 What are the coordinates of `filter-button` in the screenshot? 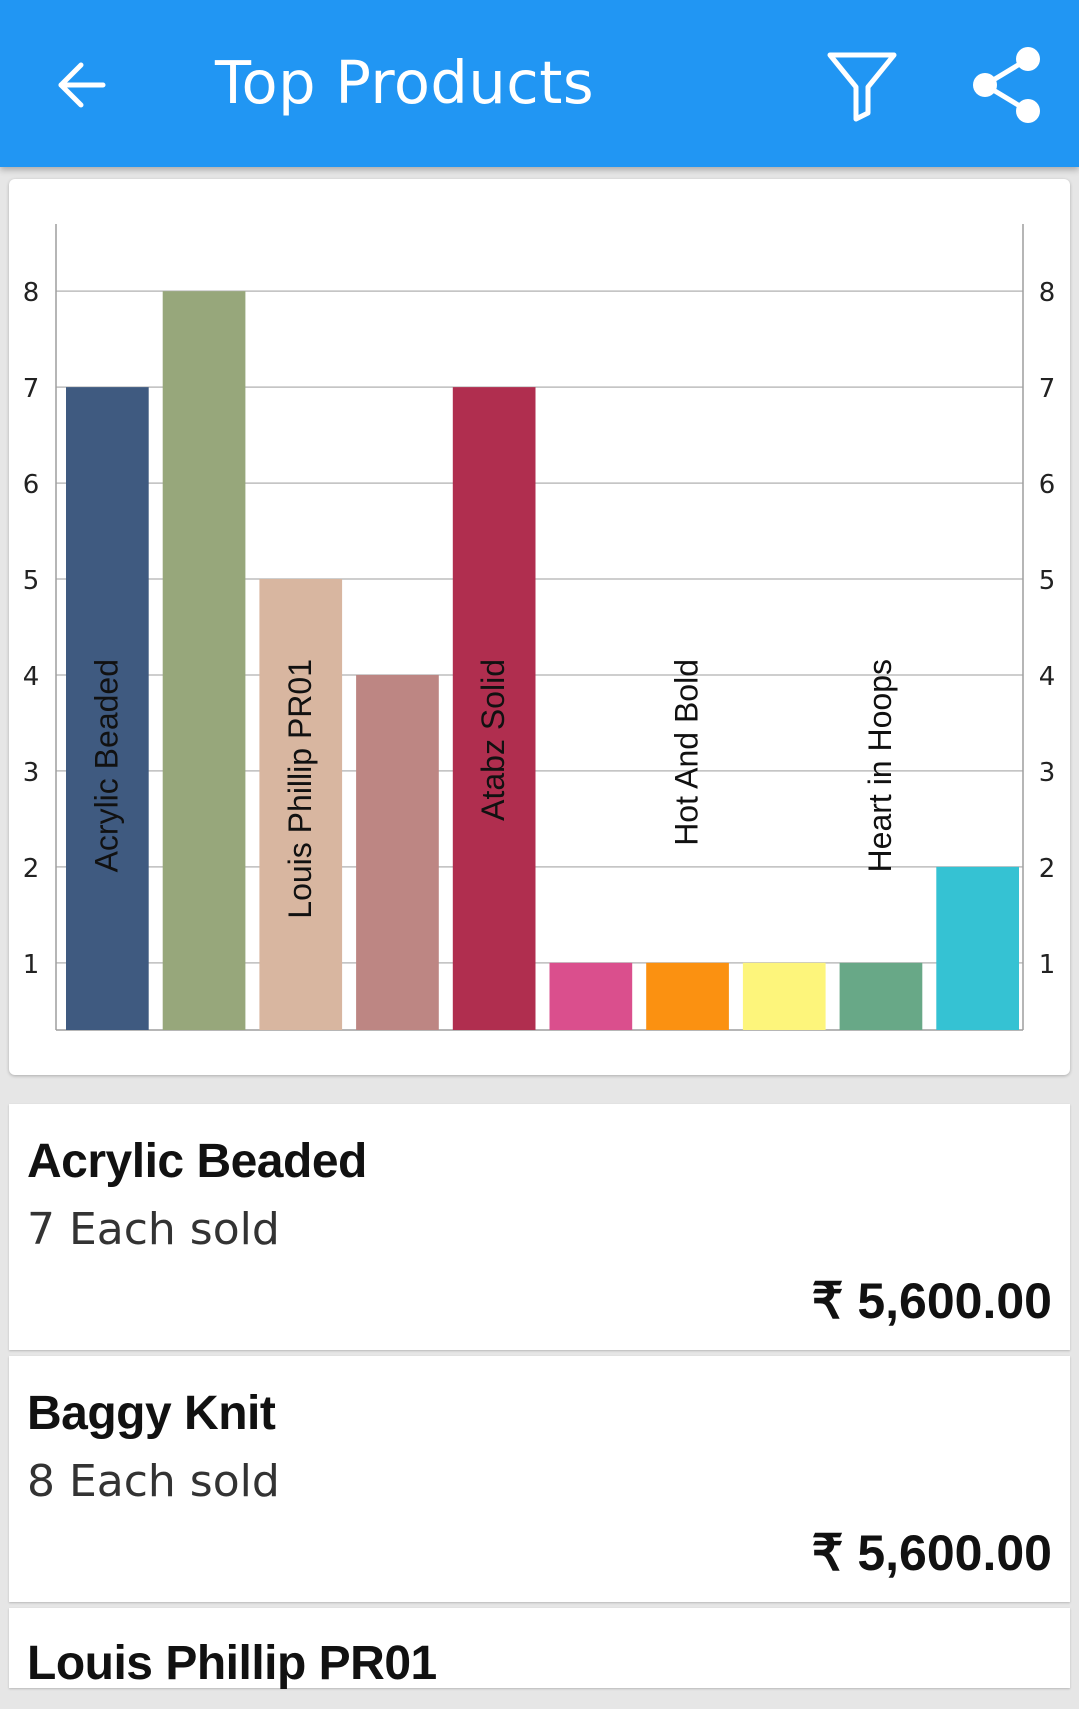 It's located at (862, 85).